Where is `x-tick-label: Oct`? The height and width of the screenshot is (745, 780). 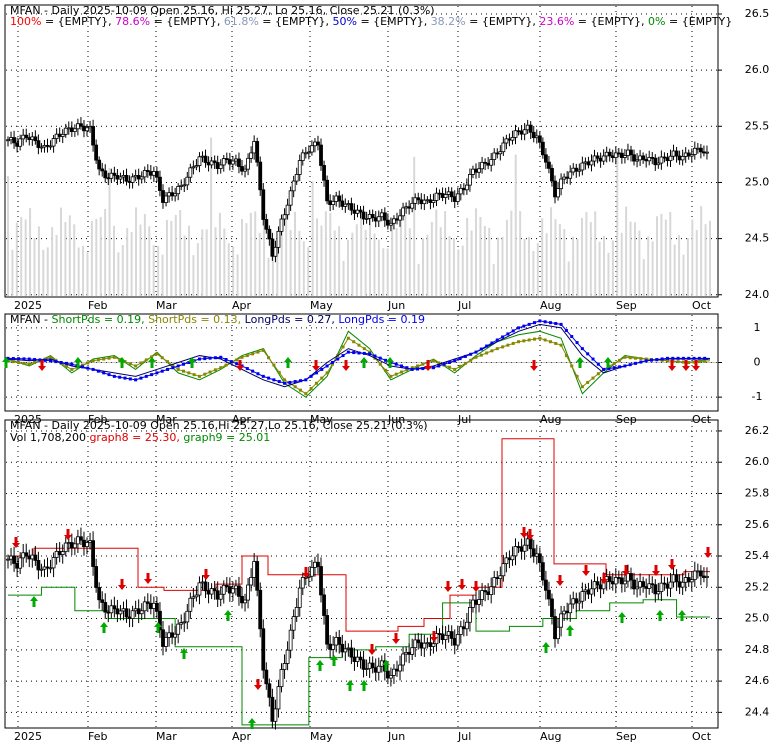
x-tick-label: Oct is located at coordinates (702, 736).